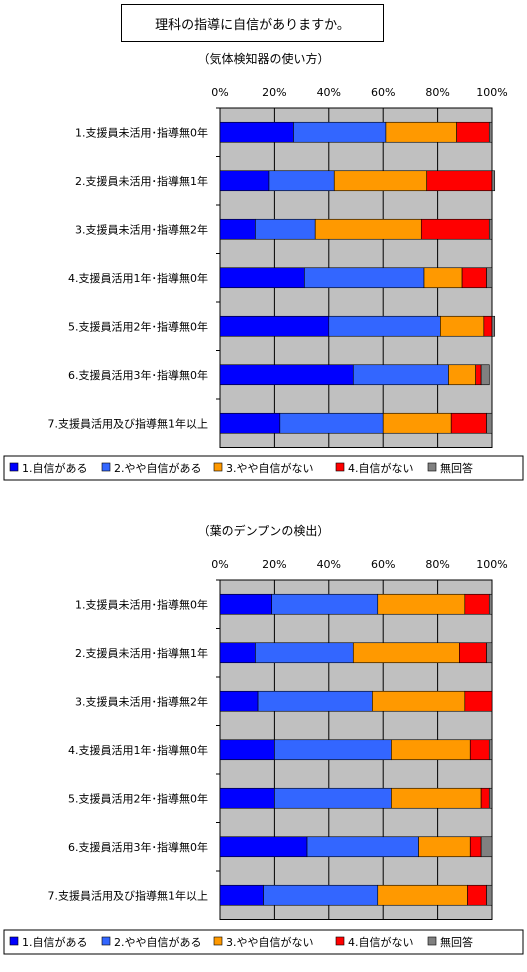  I want to click on chart-1-subtitle: （気体検知器の使い方）, so click(263, 59).